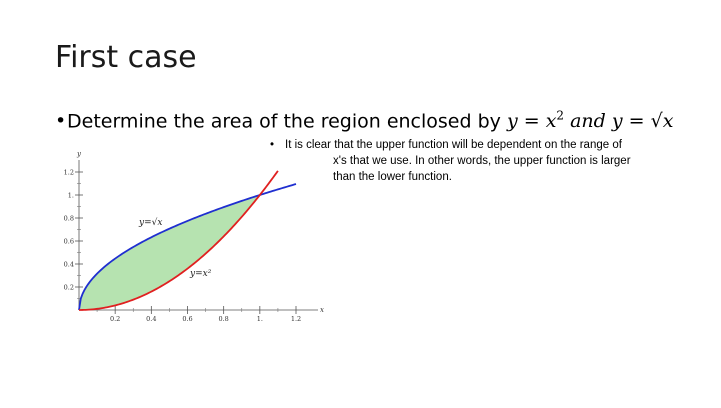  I want to click on x-tick-label: 1.2, so click(296, 319).